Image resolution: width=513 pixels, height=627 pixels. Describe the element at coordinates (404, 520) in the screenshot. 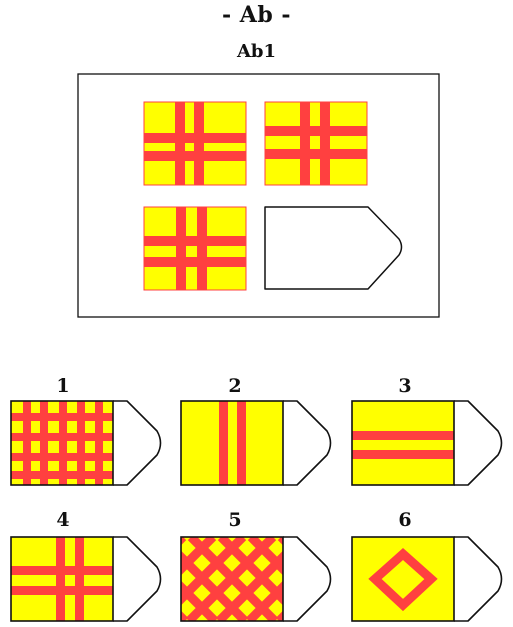

I see `option-6-label: 6` at that location.